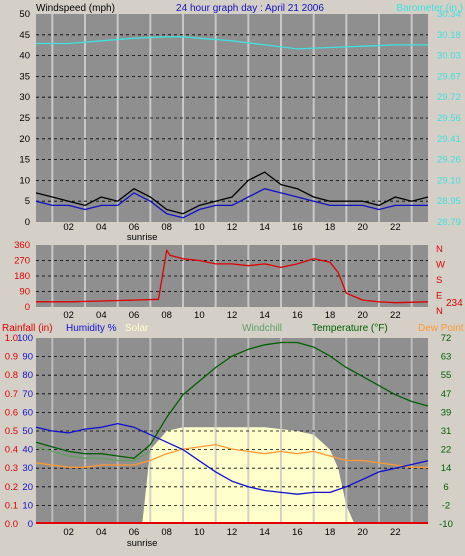 This screenshot has width=465, height=556. Describe the element at coordinates (449, 97) in the screenshot. I see `barometer-tick-label: 29.72` at that location.